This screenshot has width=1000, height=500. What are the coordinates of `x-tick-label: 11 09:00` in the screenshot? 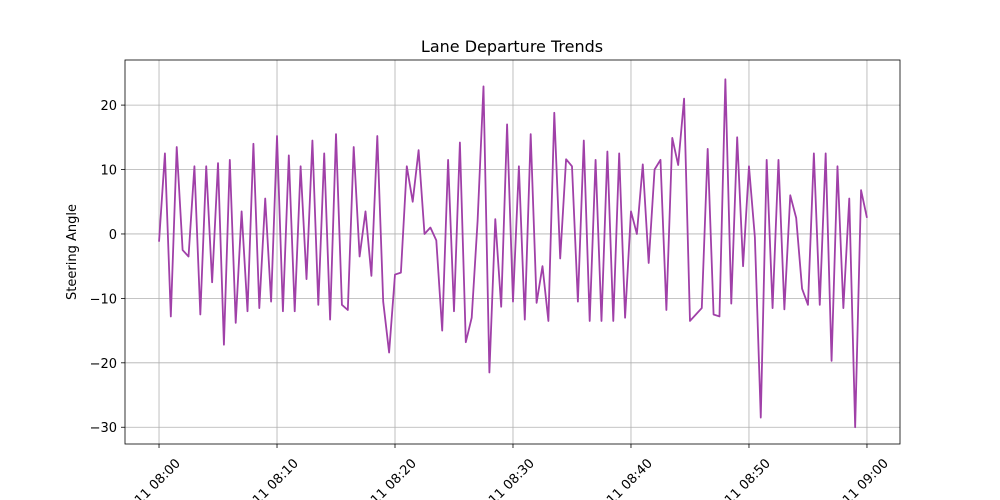 It's located at (866, 478).